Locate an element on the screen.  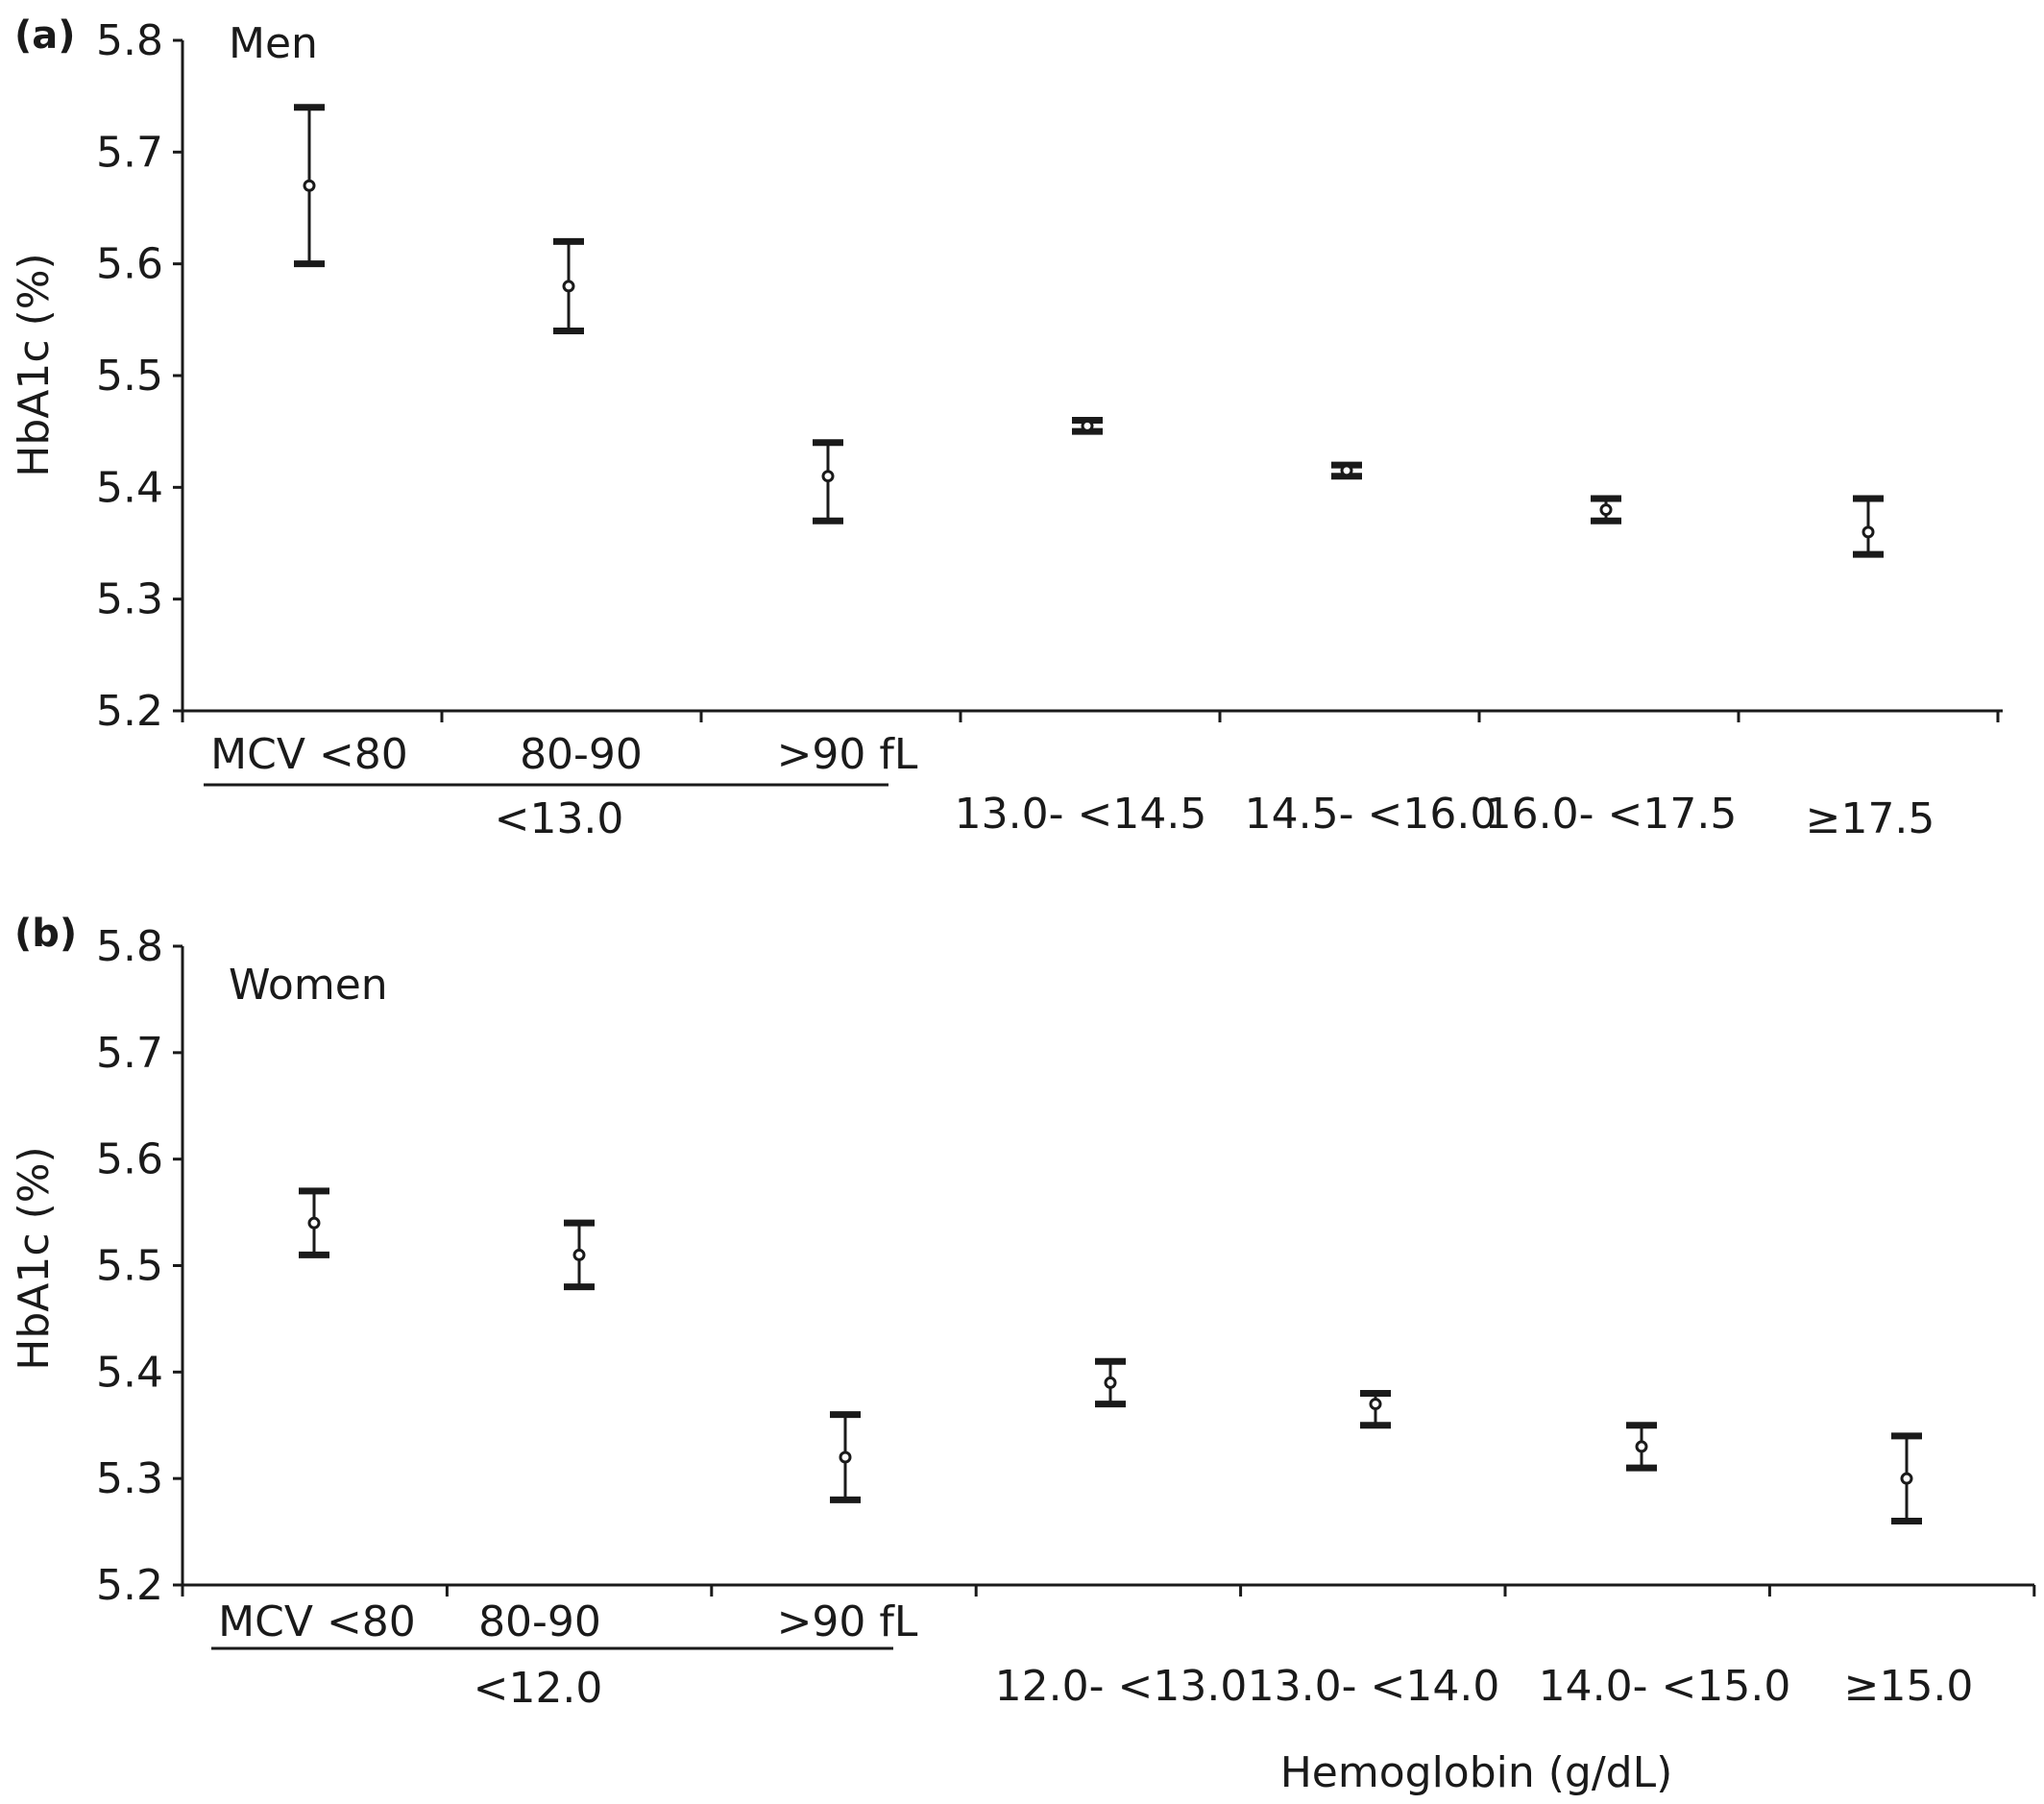
x-category-label: 13.0- <14.5 is located at coordinates (1081, 814).